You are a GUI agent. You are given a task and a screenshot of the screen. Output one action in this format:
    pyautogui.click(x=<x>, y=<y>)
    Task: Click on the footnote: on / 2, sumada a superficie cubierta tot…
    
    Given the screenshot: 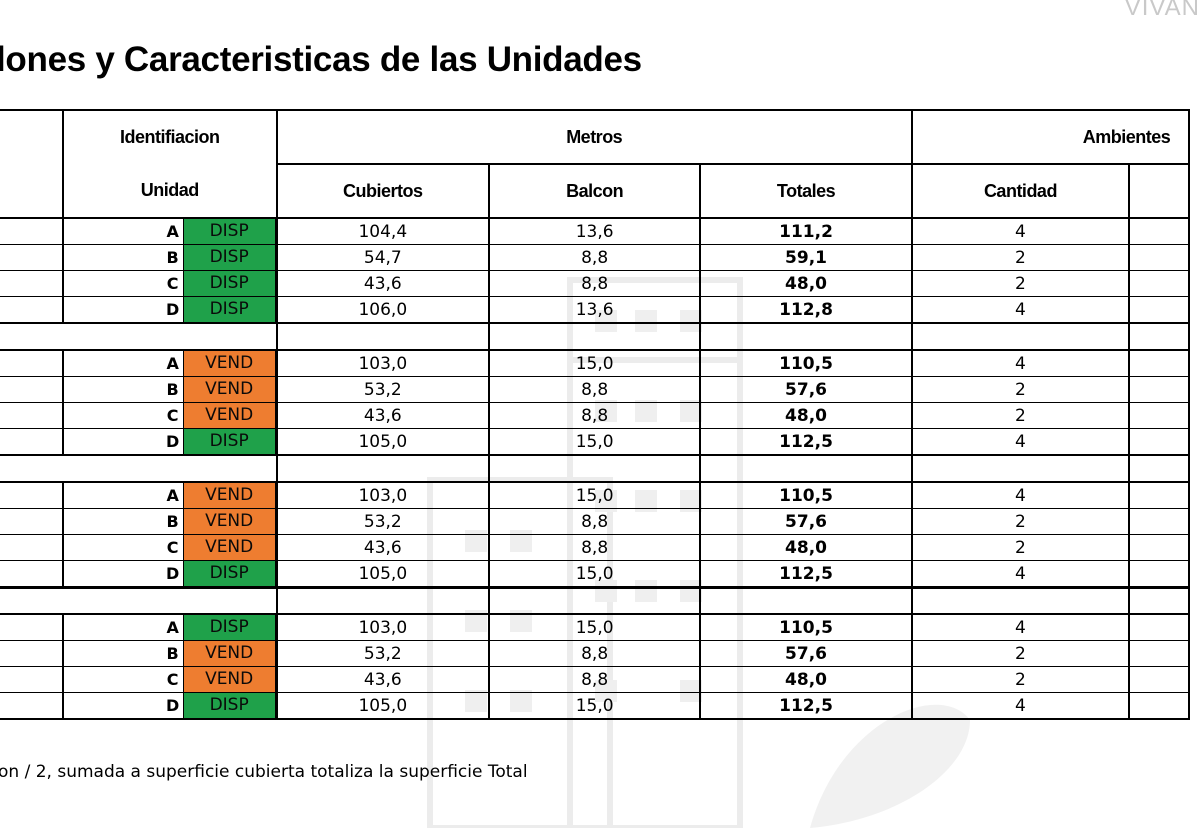 What is the action you would take?
    pyautogui.click(x=264, y=772)
    